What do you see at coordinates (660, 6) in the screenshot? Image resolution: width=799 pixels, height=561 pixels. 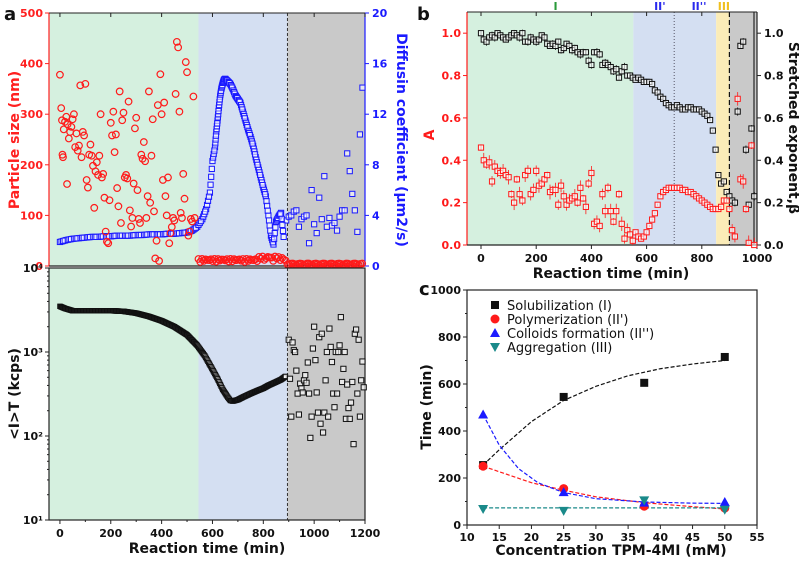 I see `phase-label: II'` at bounding box center [660, 6].